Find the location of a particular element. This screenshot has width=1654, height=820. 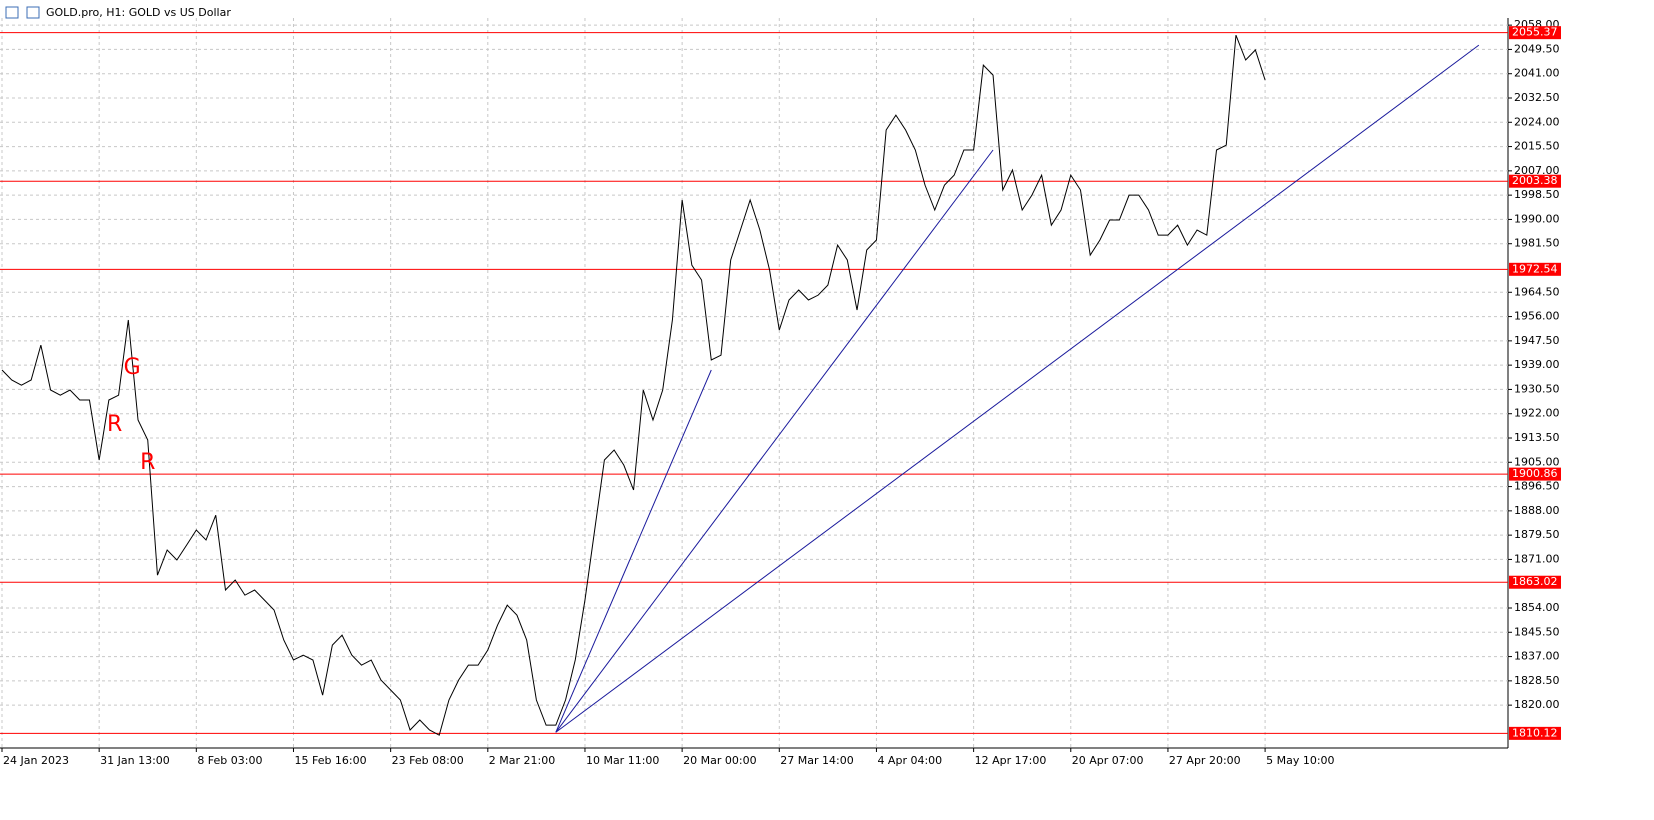

x-tick-label: 15 Feb 16:00 is located at coordinates (330, 760).